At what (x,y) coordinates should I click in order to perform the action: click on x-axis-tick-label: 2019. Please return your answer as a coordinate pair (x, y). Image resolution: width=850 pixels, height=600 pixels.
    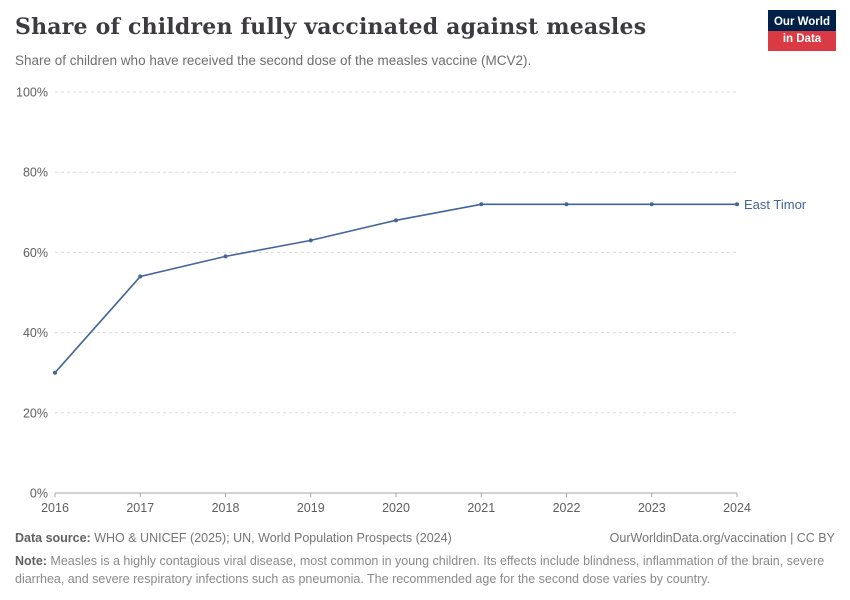
    Looking at the image, I should click on (311, 508).